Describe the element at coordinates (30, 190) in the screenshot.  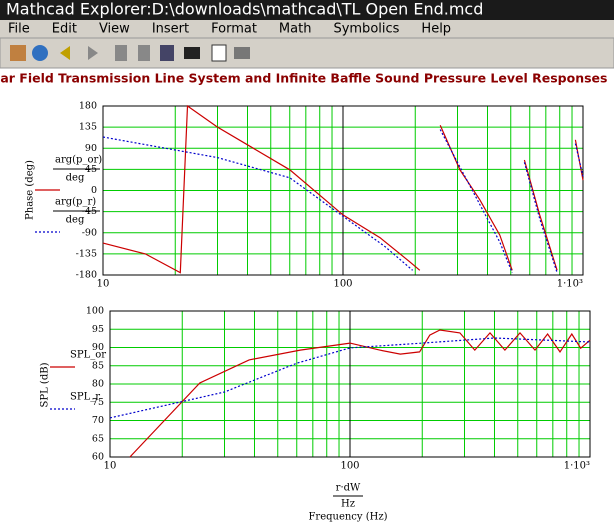
I see `y-axis-label: Phase (deg)` at that location.